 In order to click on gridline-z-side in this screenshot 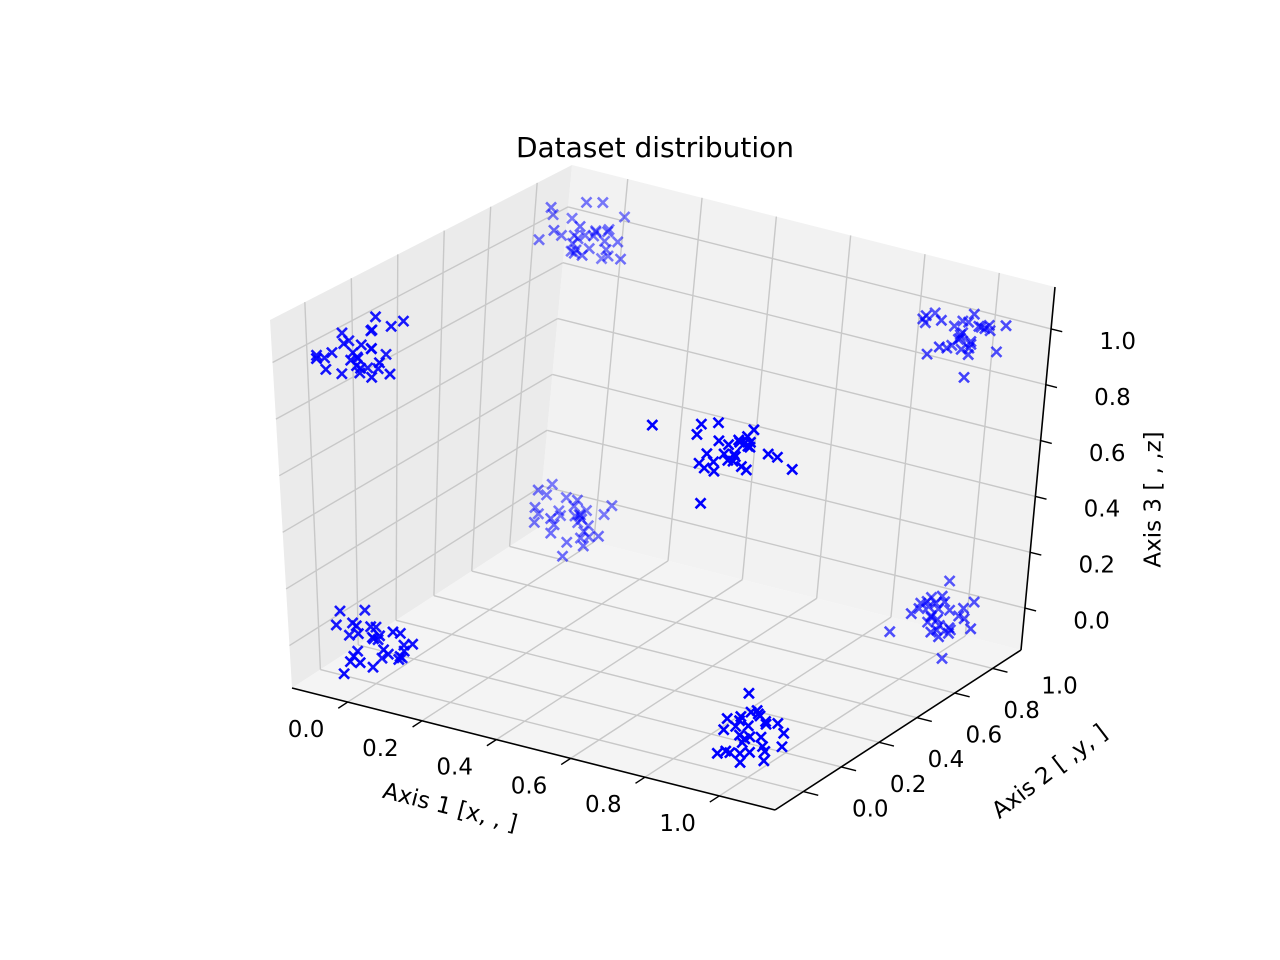, I will do `click(416, 566)`.